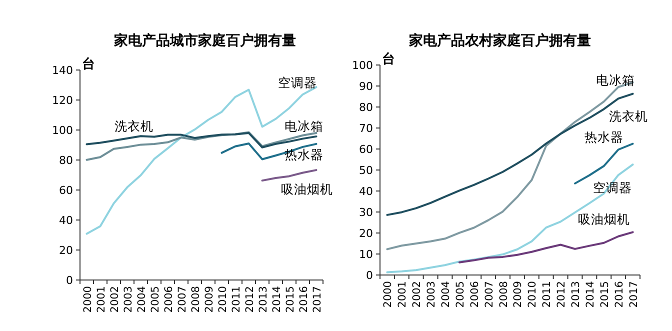 The width and height of the screenshot is (672, 331). I want to click on chart-title: 家电产品城市家庭百户拥有量, so click(204, 40).